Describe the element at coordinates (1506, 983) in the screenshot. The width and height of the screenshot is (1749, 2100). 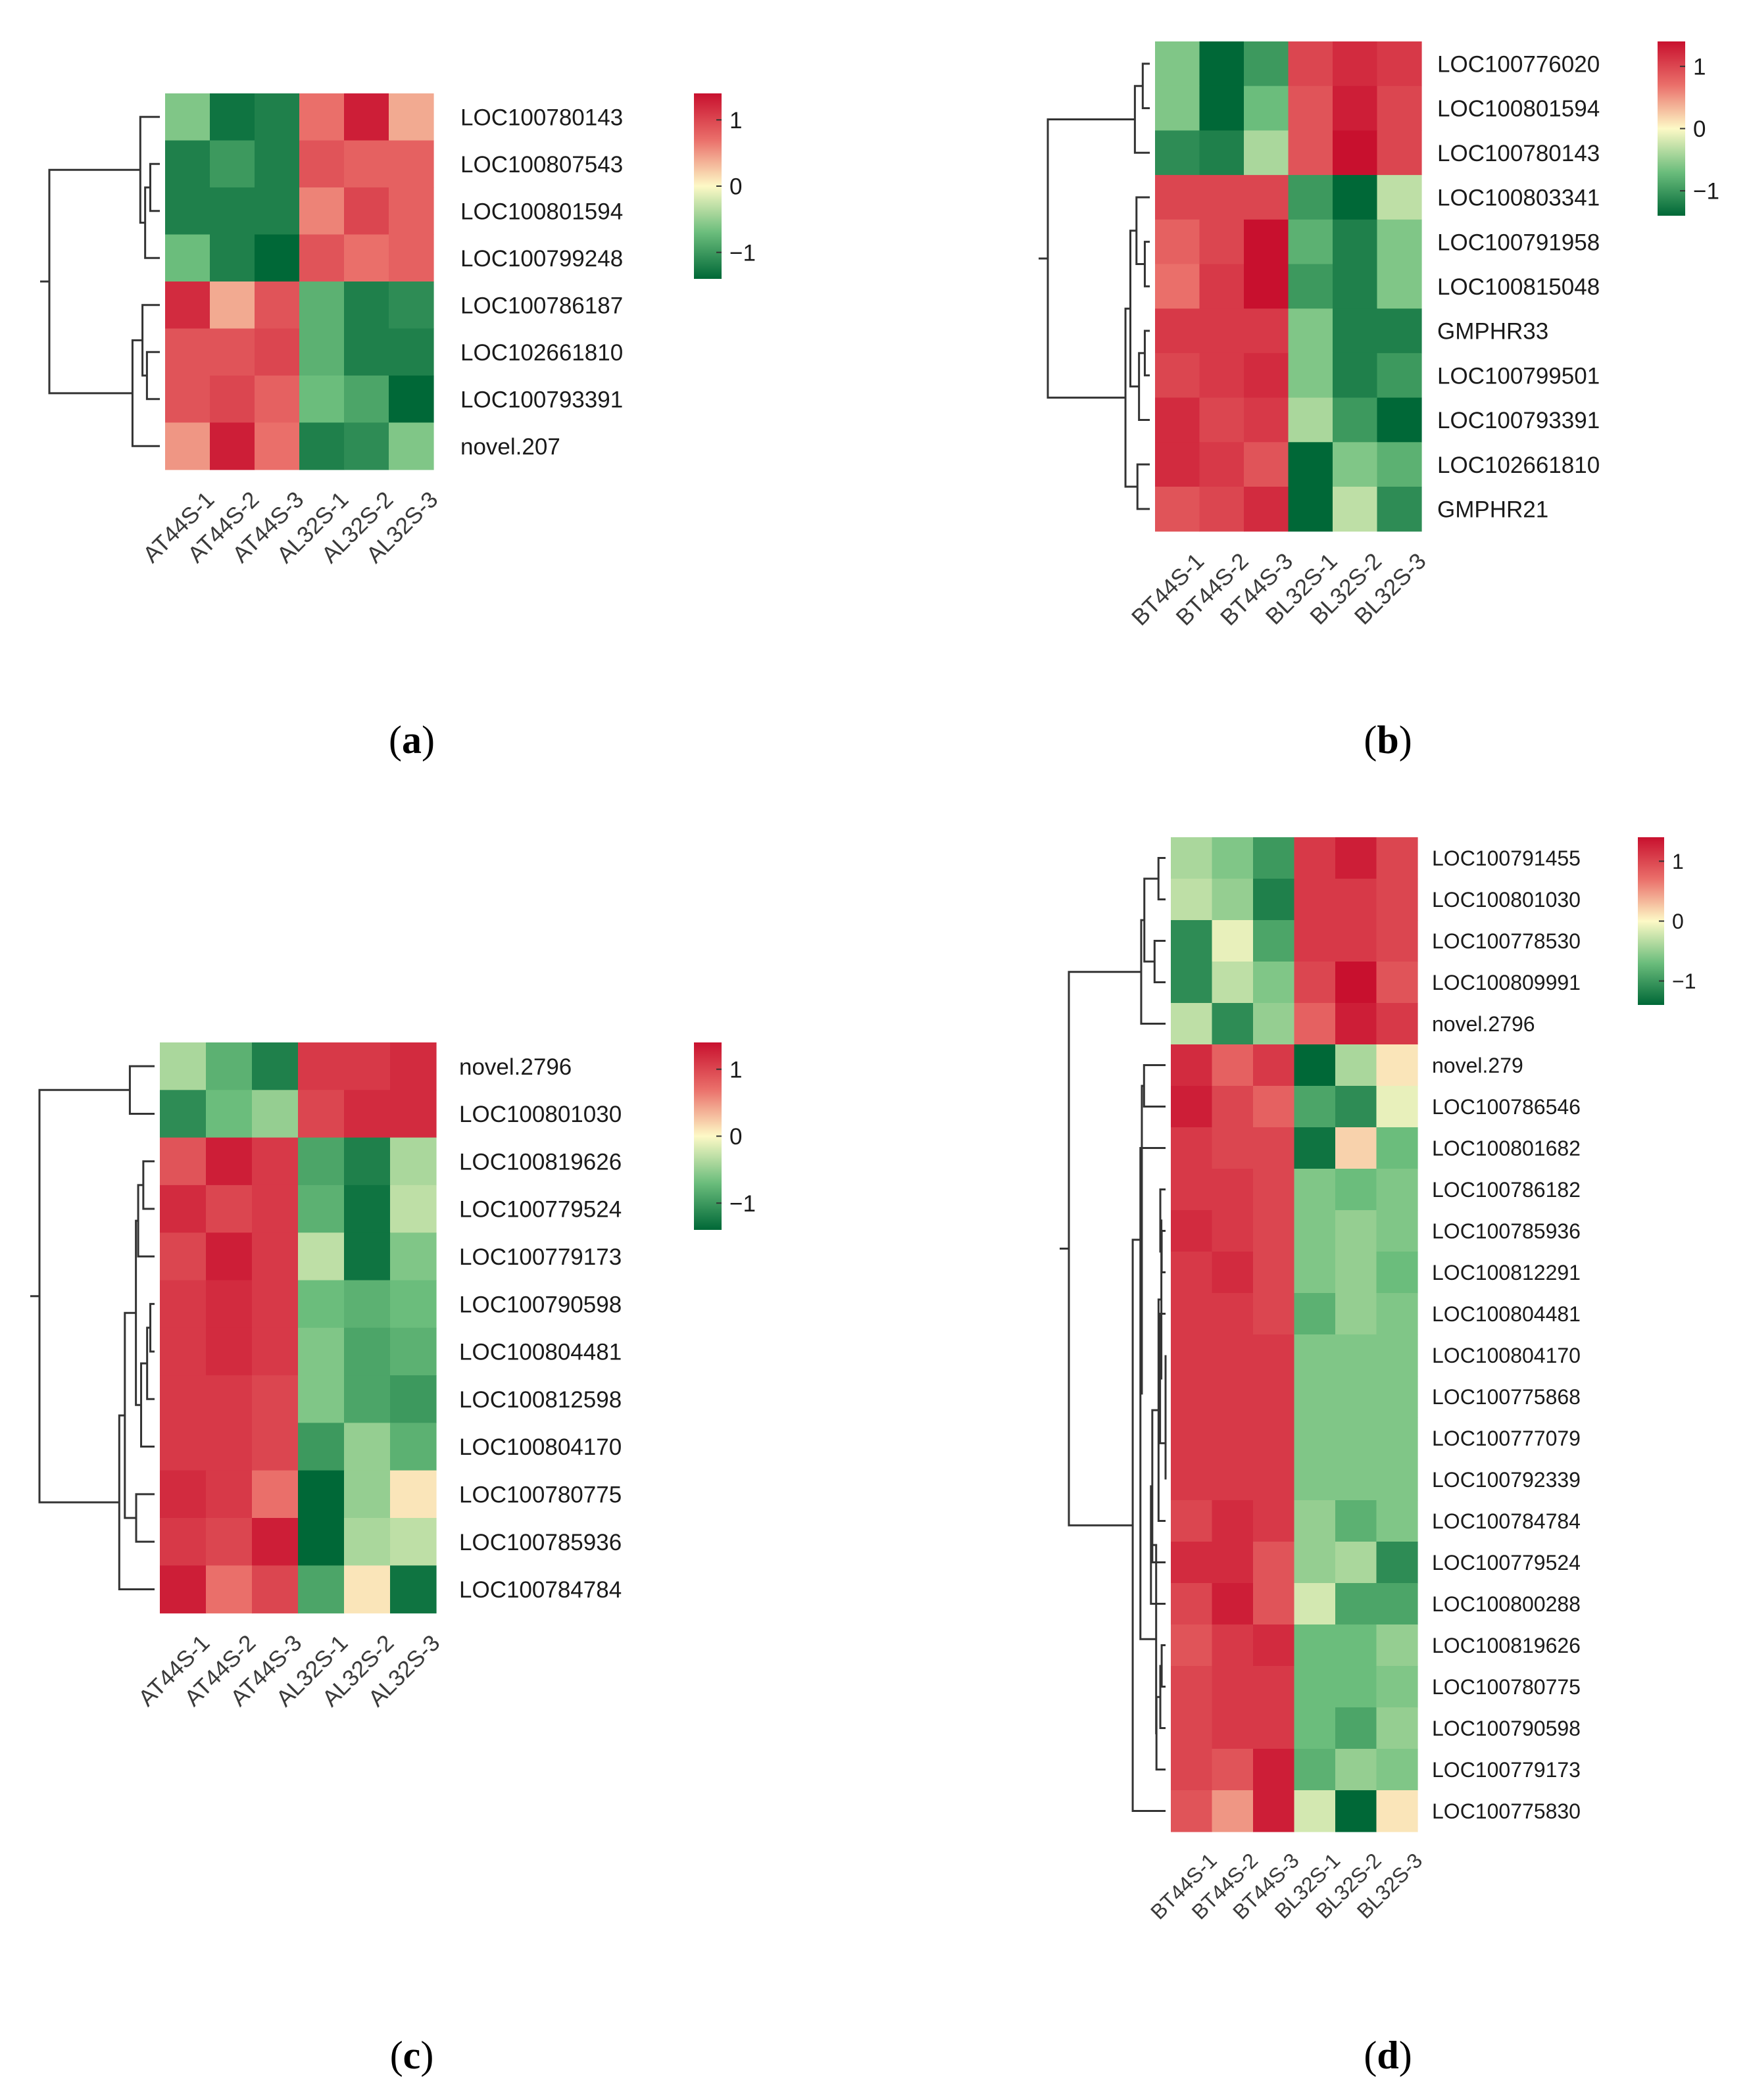
I see `row-label: LOC100809991` at that location.